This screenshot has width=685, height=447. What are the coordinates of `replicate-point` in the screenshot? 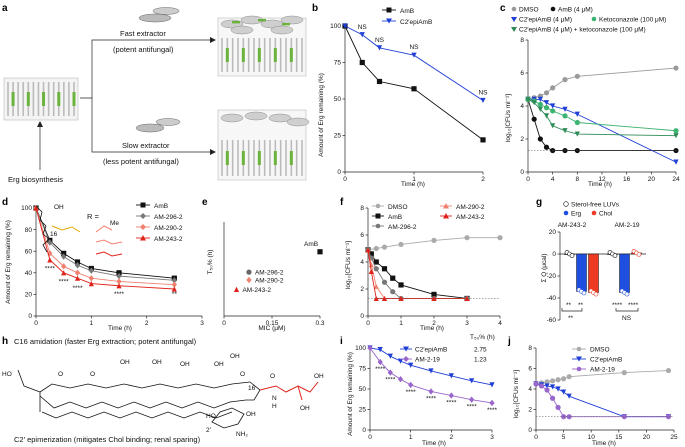 It's located at (572, 255).